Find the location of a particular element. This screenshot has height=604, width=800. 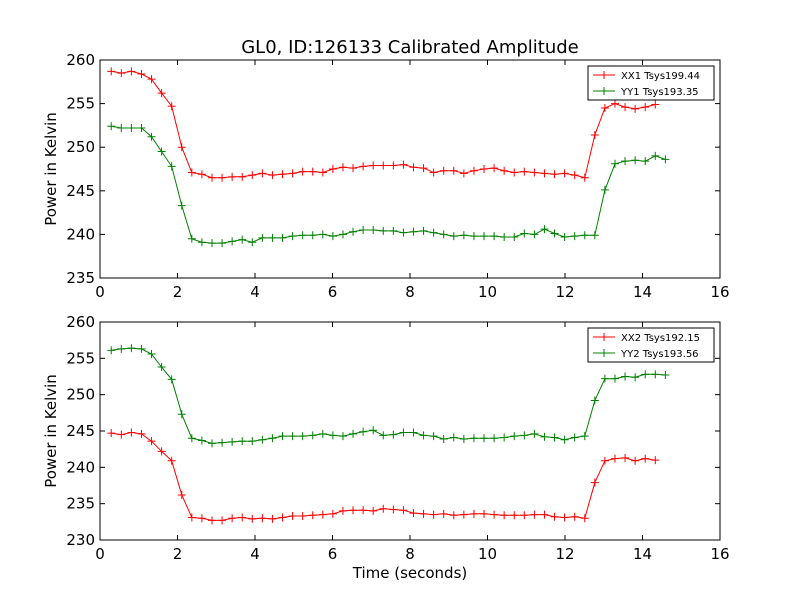

x-tick-label: 8 is located at coordinates (410, 554).